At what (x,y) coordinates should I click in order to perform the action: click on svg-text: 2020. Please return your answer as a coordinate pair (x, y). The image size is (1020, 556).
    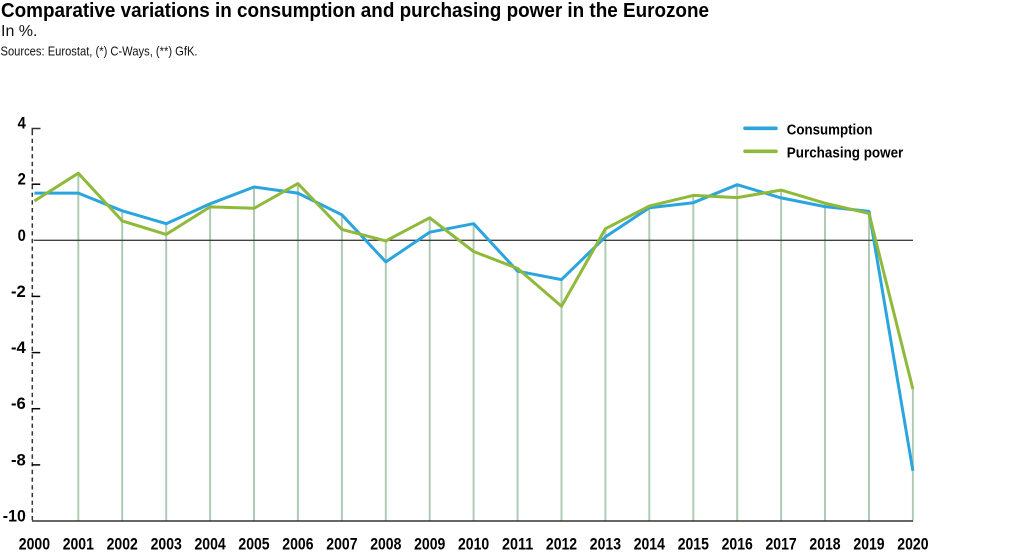
    Looking at the image, I should click on (912, 544).